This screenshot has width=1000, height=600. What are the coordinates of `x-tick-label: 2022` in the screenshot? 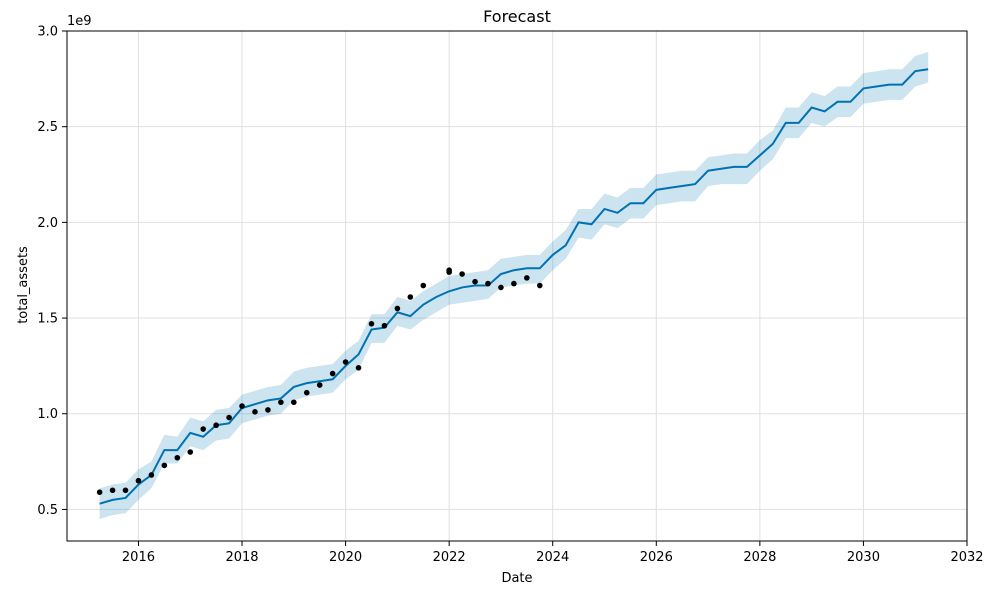 It's located at (449, 557).